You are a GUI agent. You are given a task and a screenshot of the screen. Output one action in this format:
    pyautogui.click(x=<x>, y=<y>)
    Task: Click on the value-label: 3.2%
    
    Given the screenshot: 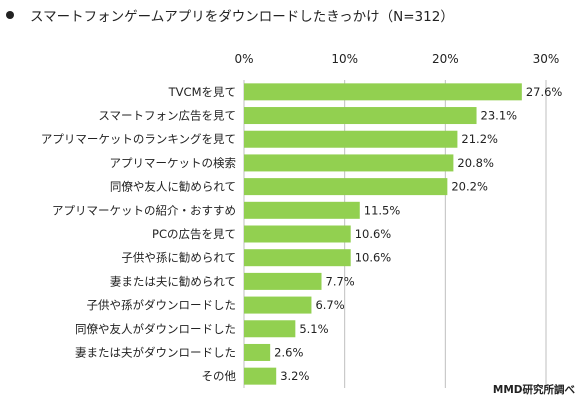 What is the action you would take?
    pyautogui.click(x=294, y=376)
    